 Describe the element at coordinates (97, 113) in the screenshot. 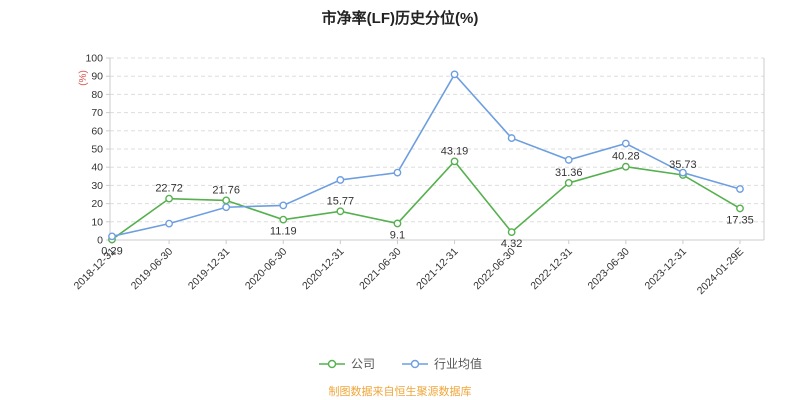

I see `y-tick-label: 70` at that location.